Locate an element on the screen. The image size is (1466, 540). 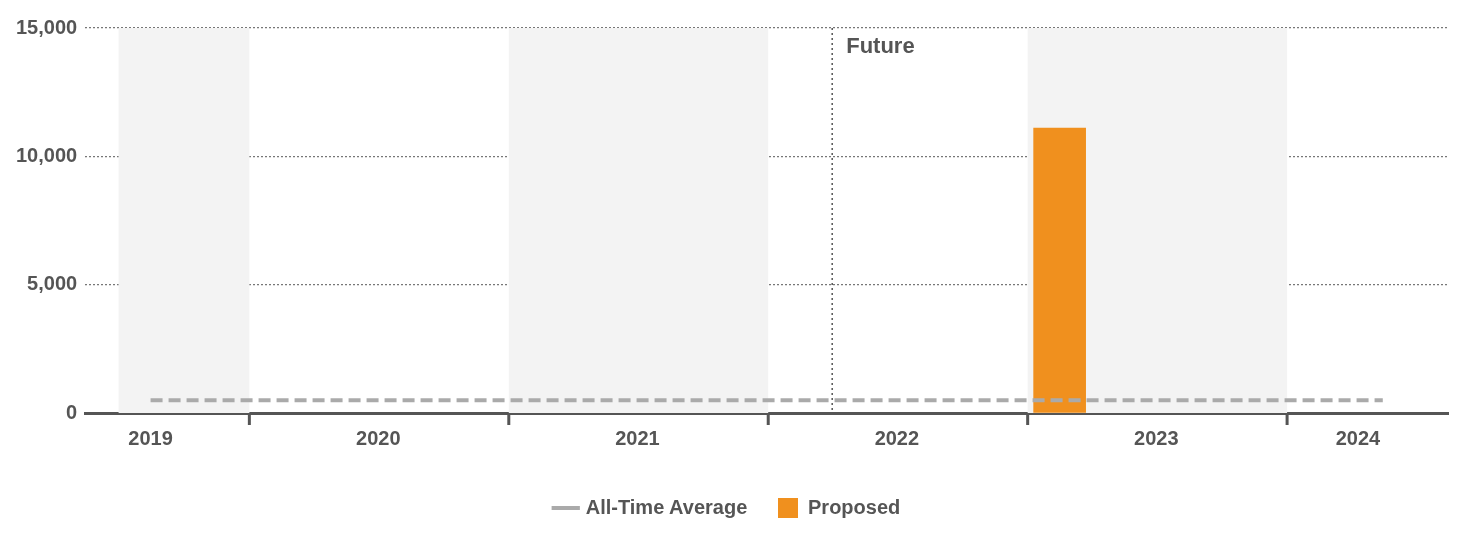
x-tick-label: 2021 is located at coordinates (637, 437).